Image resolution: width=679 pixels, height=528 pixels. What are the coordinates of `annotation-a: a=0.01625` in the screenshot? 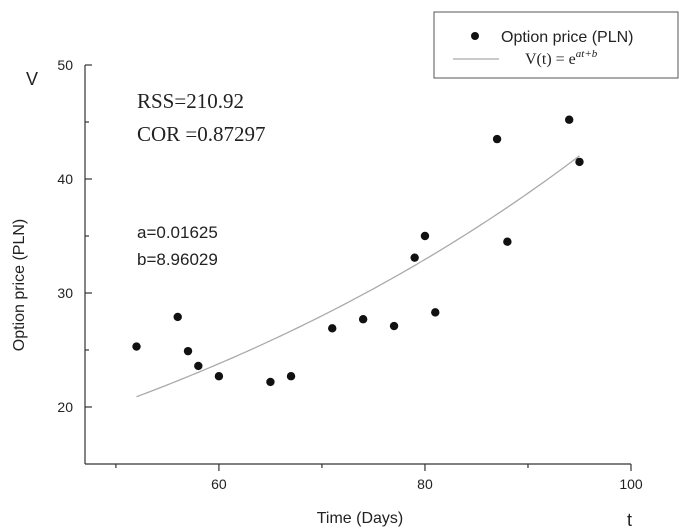 It's located at (177, 232).